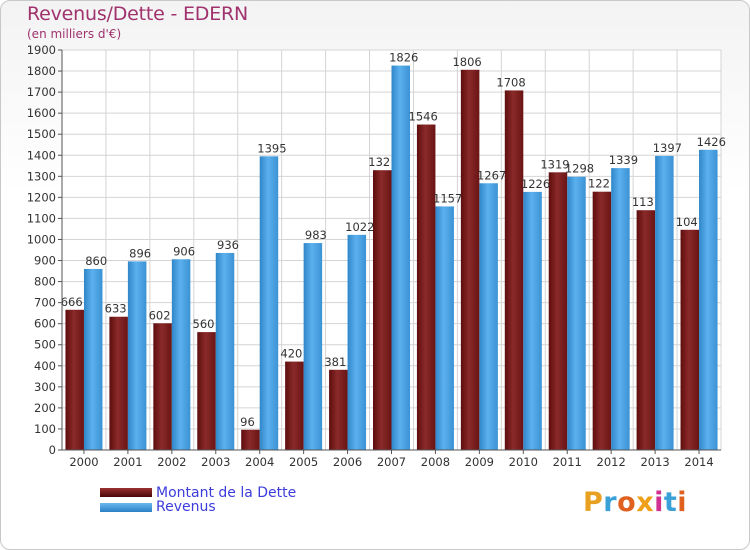 This screenshot has height=550, width=750. What do you see at coordinates (137, 355) in the screenshot?
I see `bar-revenus-2001` at bounding box center [137, 355].